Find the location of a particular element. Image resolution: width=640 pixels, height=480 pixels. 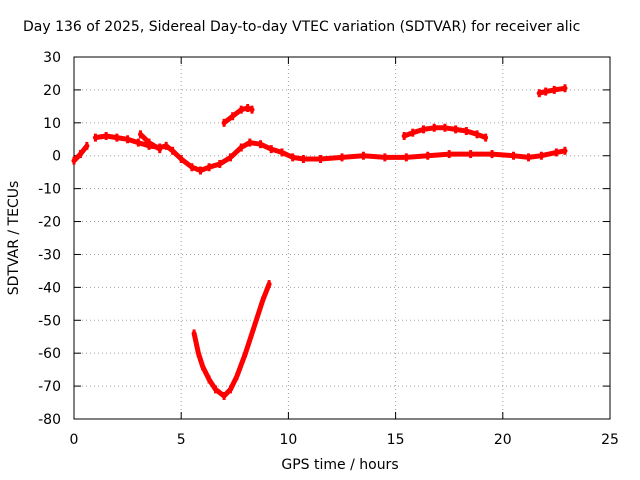

x-axis-label: GPS time / hours is located at coordinates (340, 465).